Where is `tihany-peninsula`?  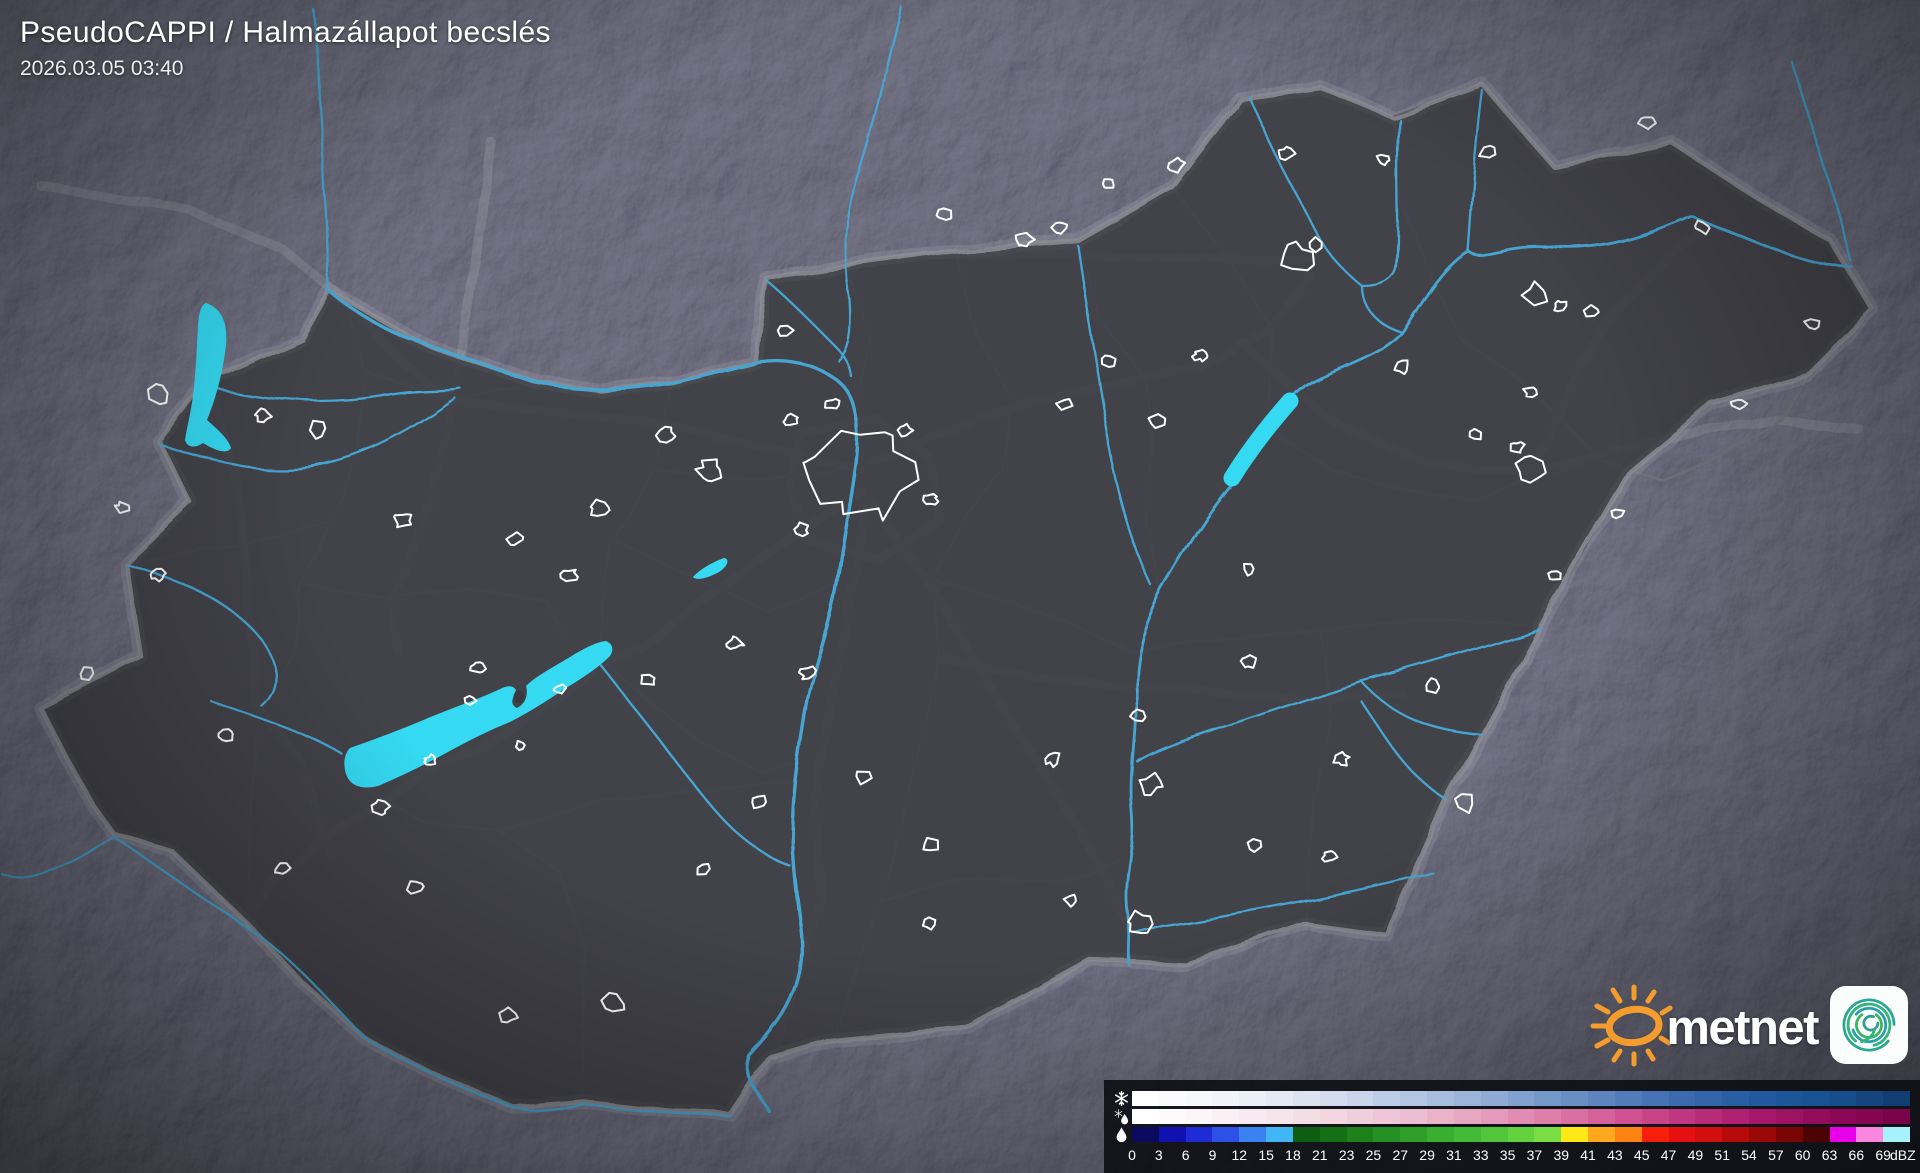 tihany-peninsula is located at coordinates (519, 697).